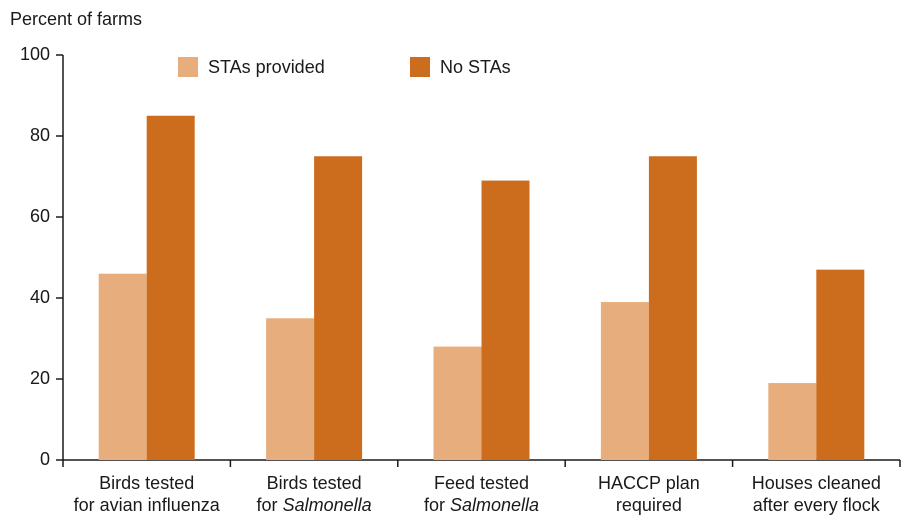 The width and height of the screenshot is (901, 527). I want to click on legend-label: STAs provided, so click(266, 67).